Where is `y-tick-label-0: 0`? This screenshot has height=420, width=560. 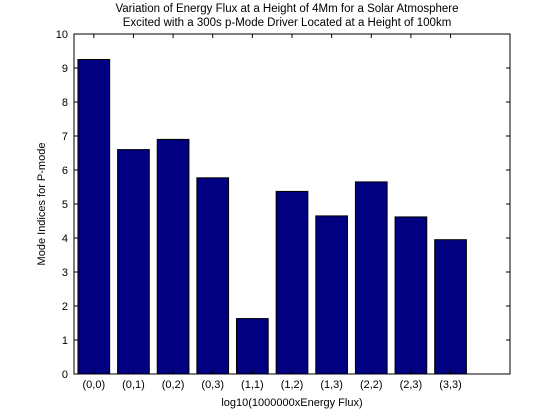 y-tick-label-0: 0 is located at coordinates (65, 375).